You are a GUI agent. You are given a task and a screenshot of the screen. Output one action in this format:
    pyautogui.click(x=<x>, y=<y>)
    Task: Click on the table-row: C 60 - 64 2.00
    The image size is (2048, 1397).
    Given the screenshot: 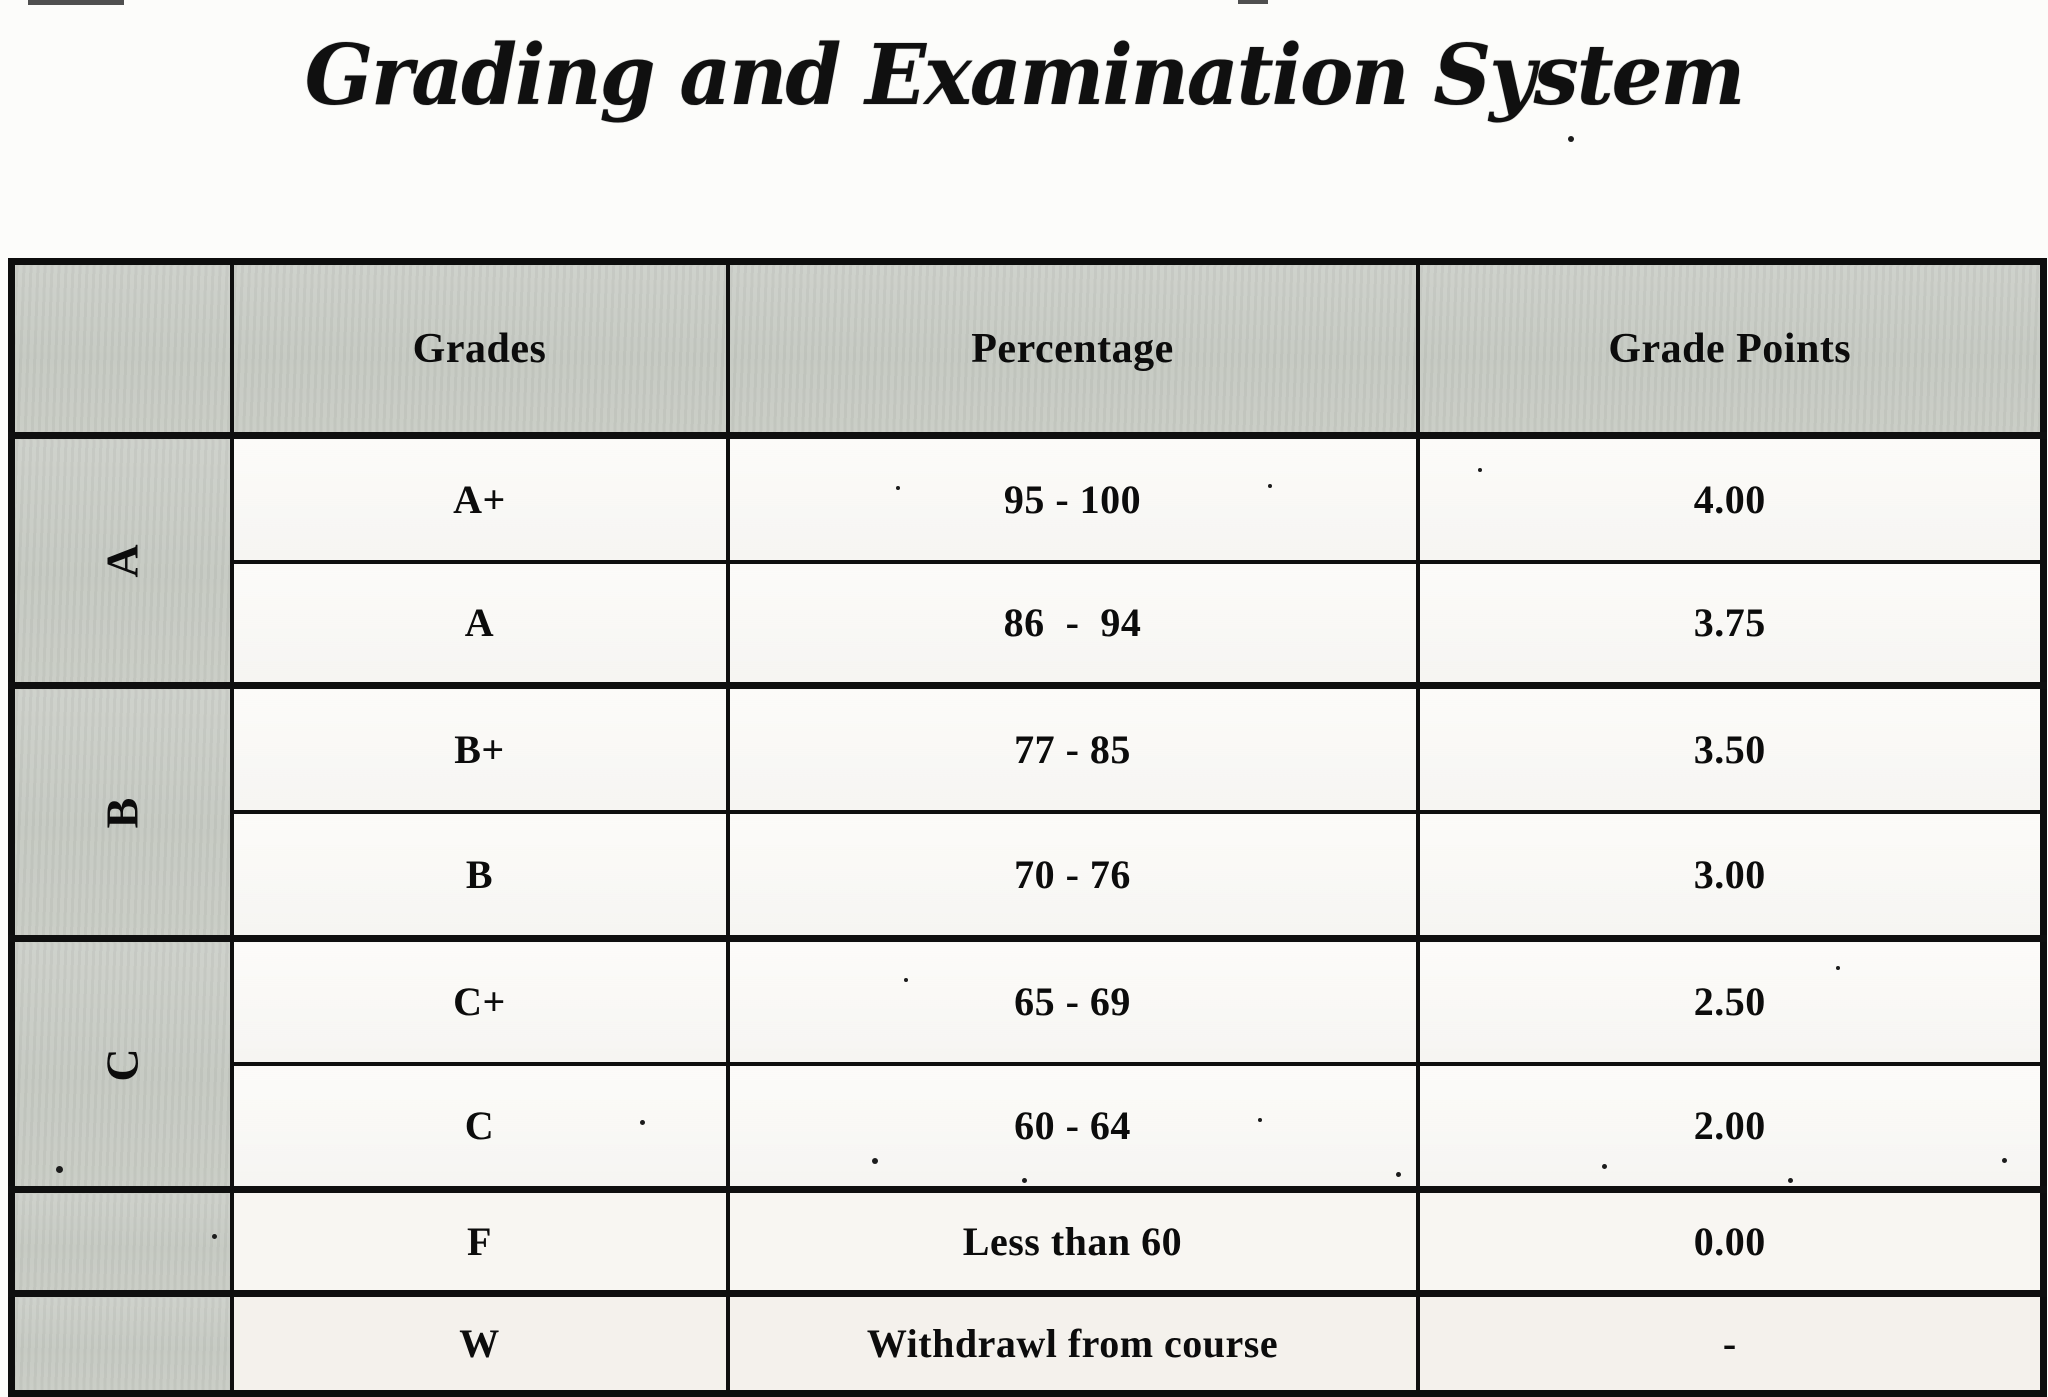 What is the action you would take?
    pyautogui.click(x=1029, y=1127)
    